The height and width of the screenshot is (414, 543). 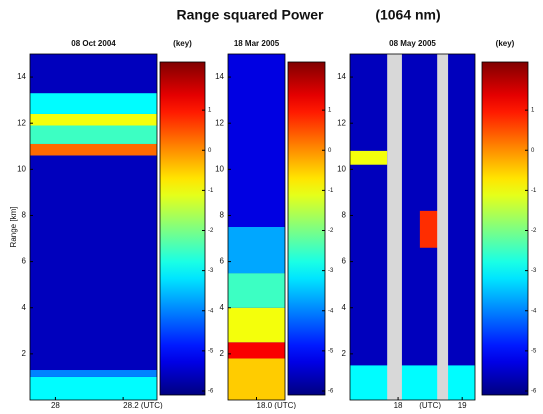 What do you see at coordinates (407, 15) in the screenshot?
I see `chart-title-unit: (1064 nm)` at bounding box center [407, 15].